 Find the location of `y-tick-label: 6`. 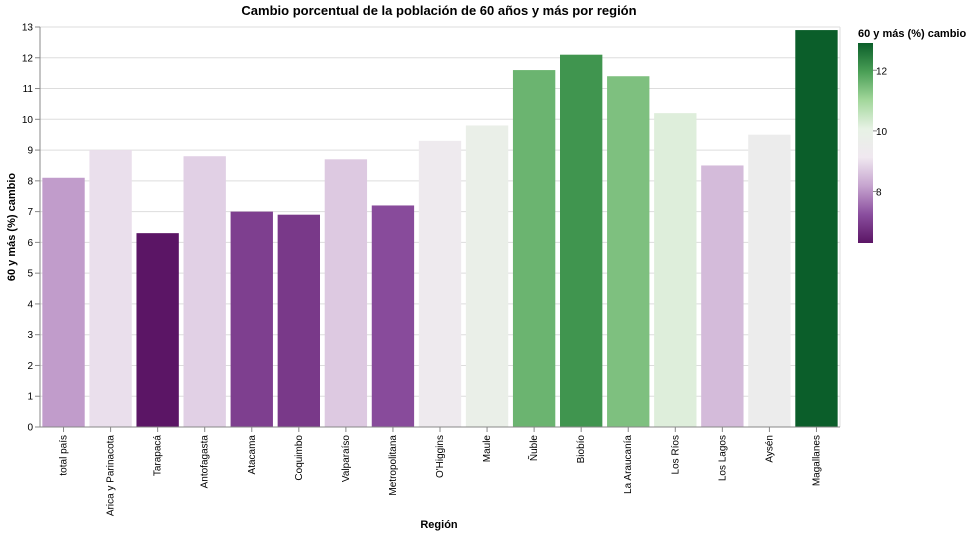

y-tick-label: 6 is located at coordinates (30, 243).